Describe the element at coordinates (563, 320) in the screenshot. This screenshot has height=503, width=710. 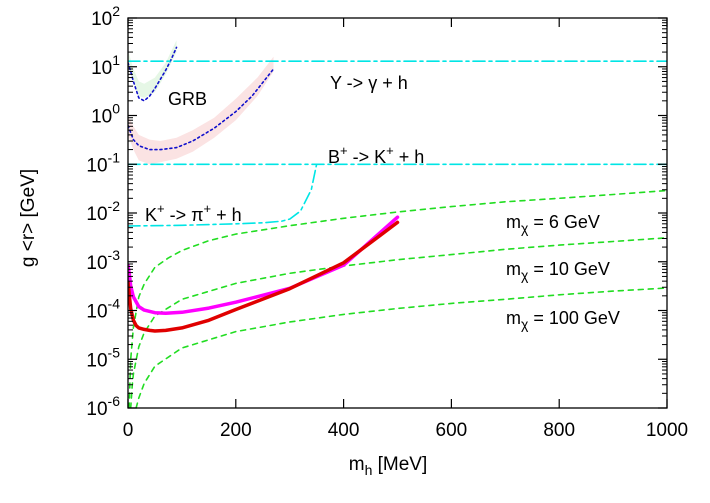
I see `m100-annotation: mχ = 100 GeV` at that location.